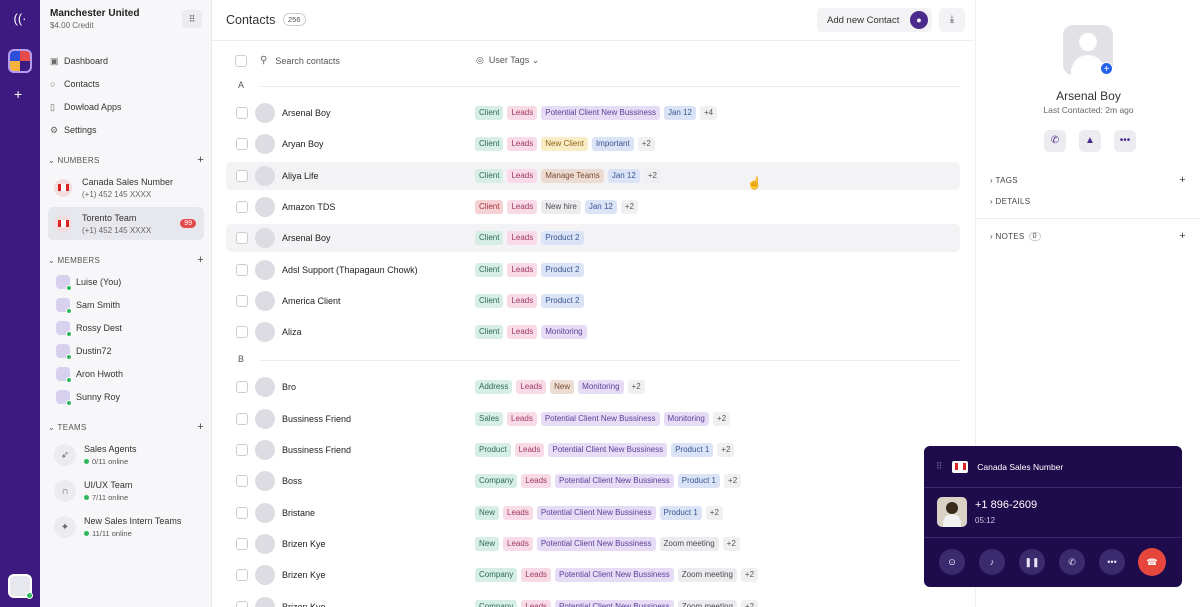 The height and width of the screenshot is (607, 1200). Describe the element at coordinates (126, 260) in the screenshot. I see `members-section-header: ⌄ MEMBERS +` at that location.